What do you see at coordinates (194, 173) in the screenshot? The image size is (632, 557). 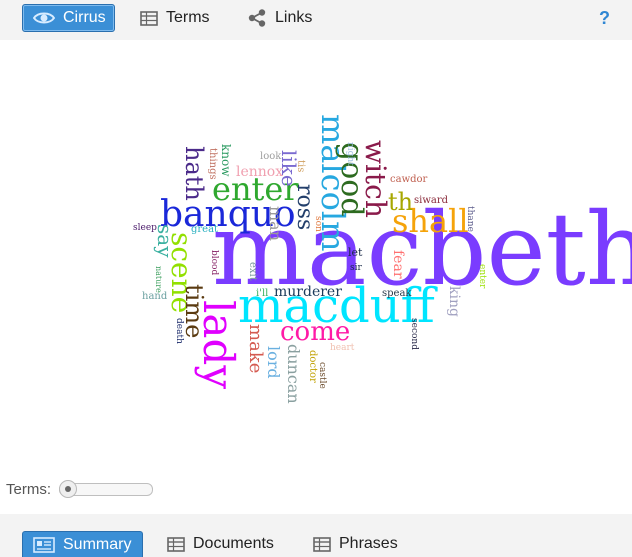 I see `cloud-word: hath` at bounding box center [194, 173].